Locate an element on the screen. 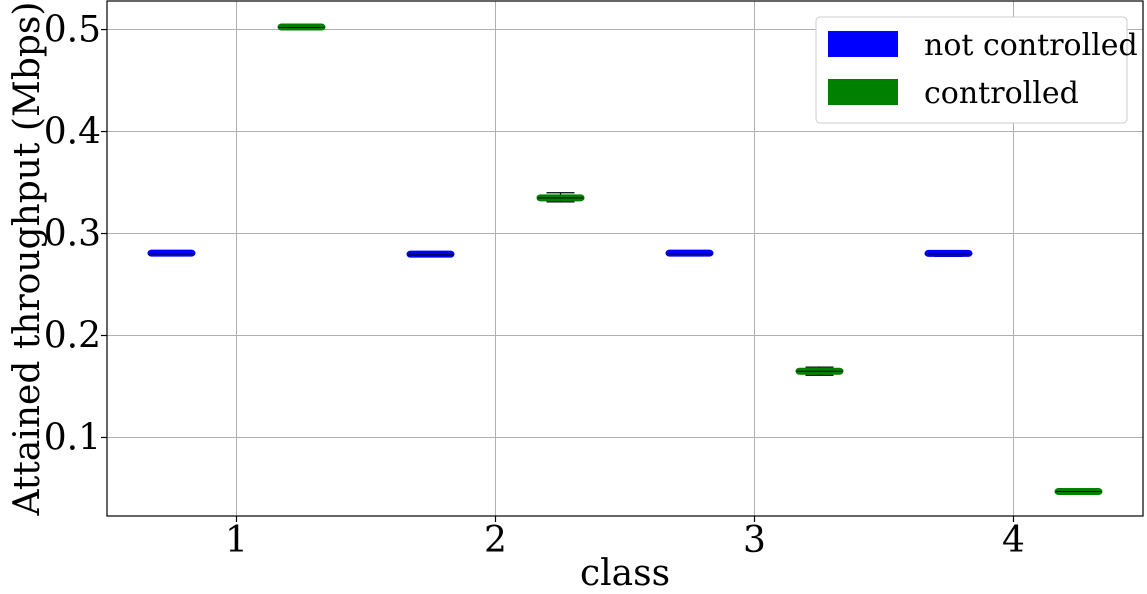 The image size is (1147, 594). x-axis-ticks: 1 2 3 4 is located at coordinates (625, 538).